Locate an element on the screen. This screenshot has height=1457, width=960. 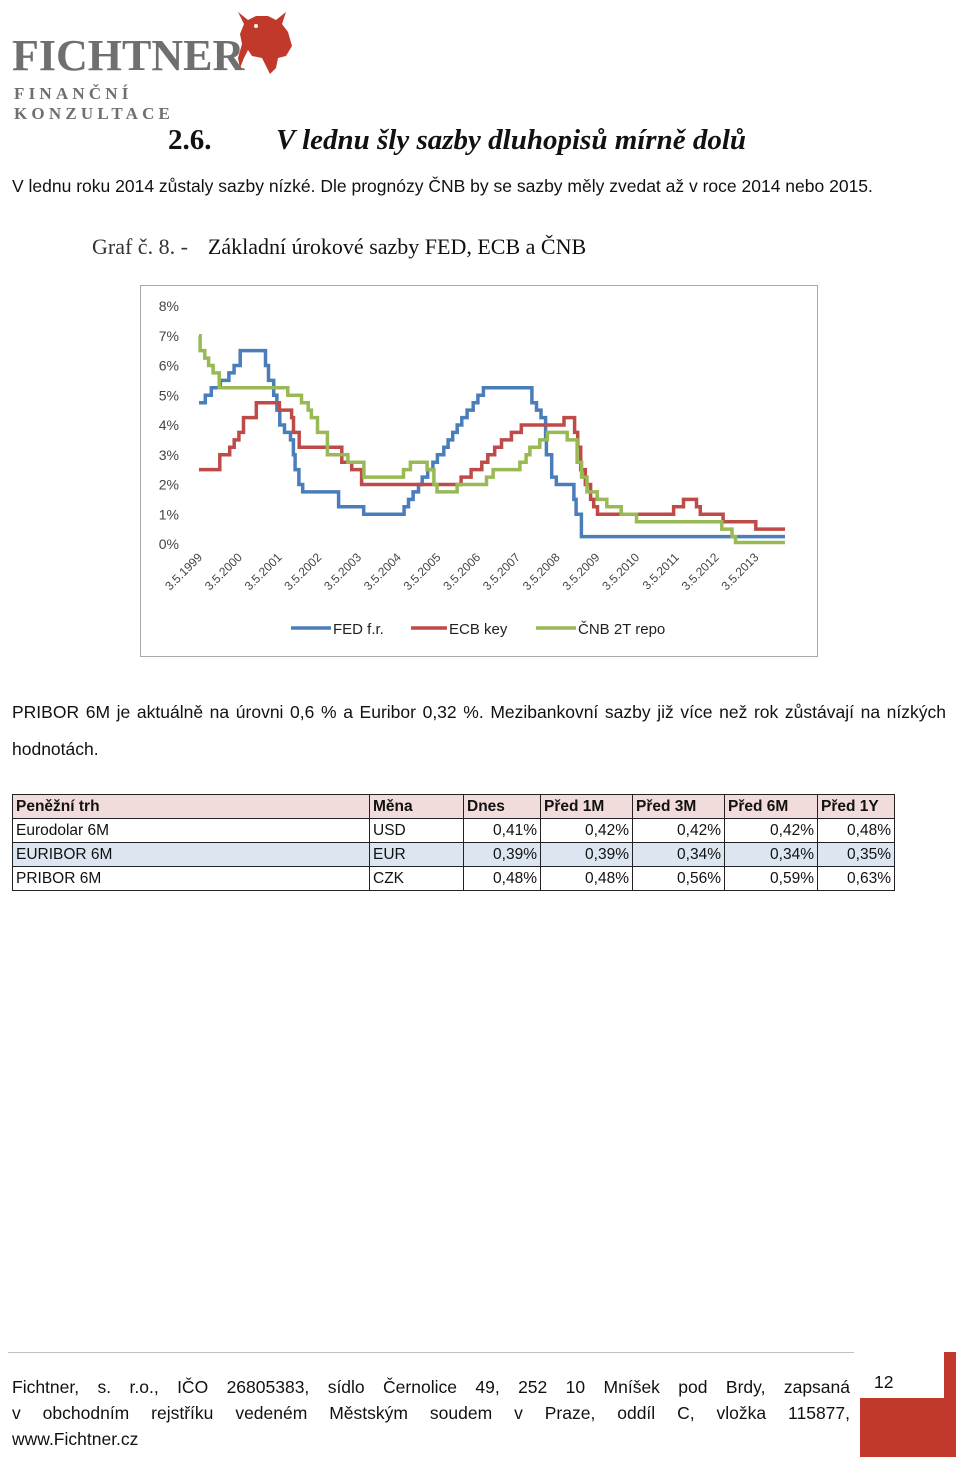
y-tick-label: 3% is located at coordinates (169, 455).